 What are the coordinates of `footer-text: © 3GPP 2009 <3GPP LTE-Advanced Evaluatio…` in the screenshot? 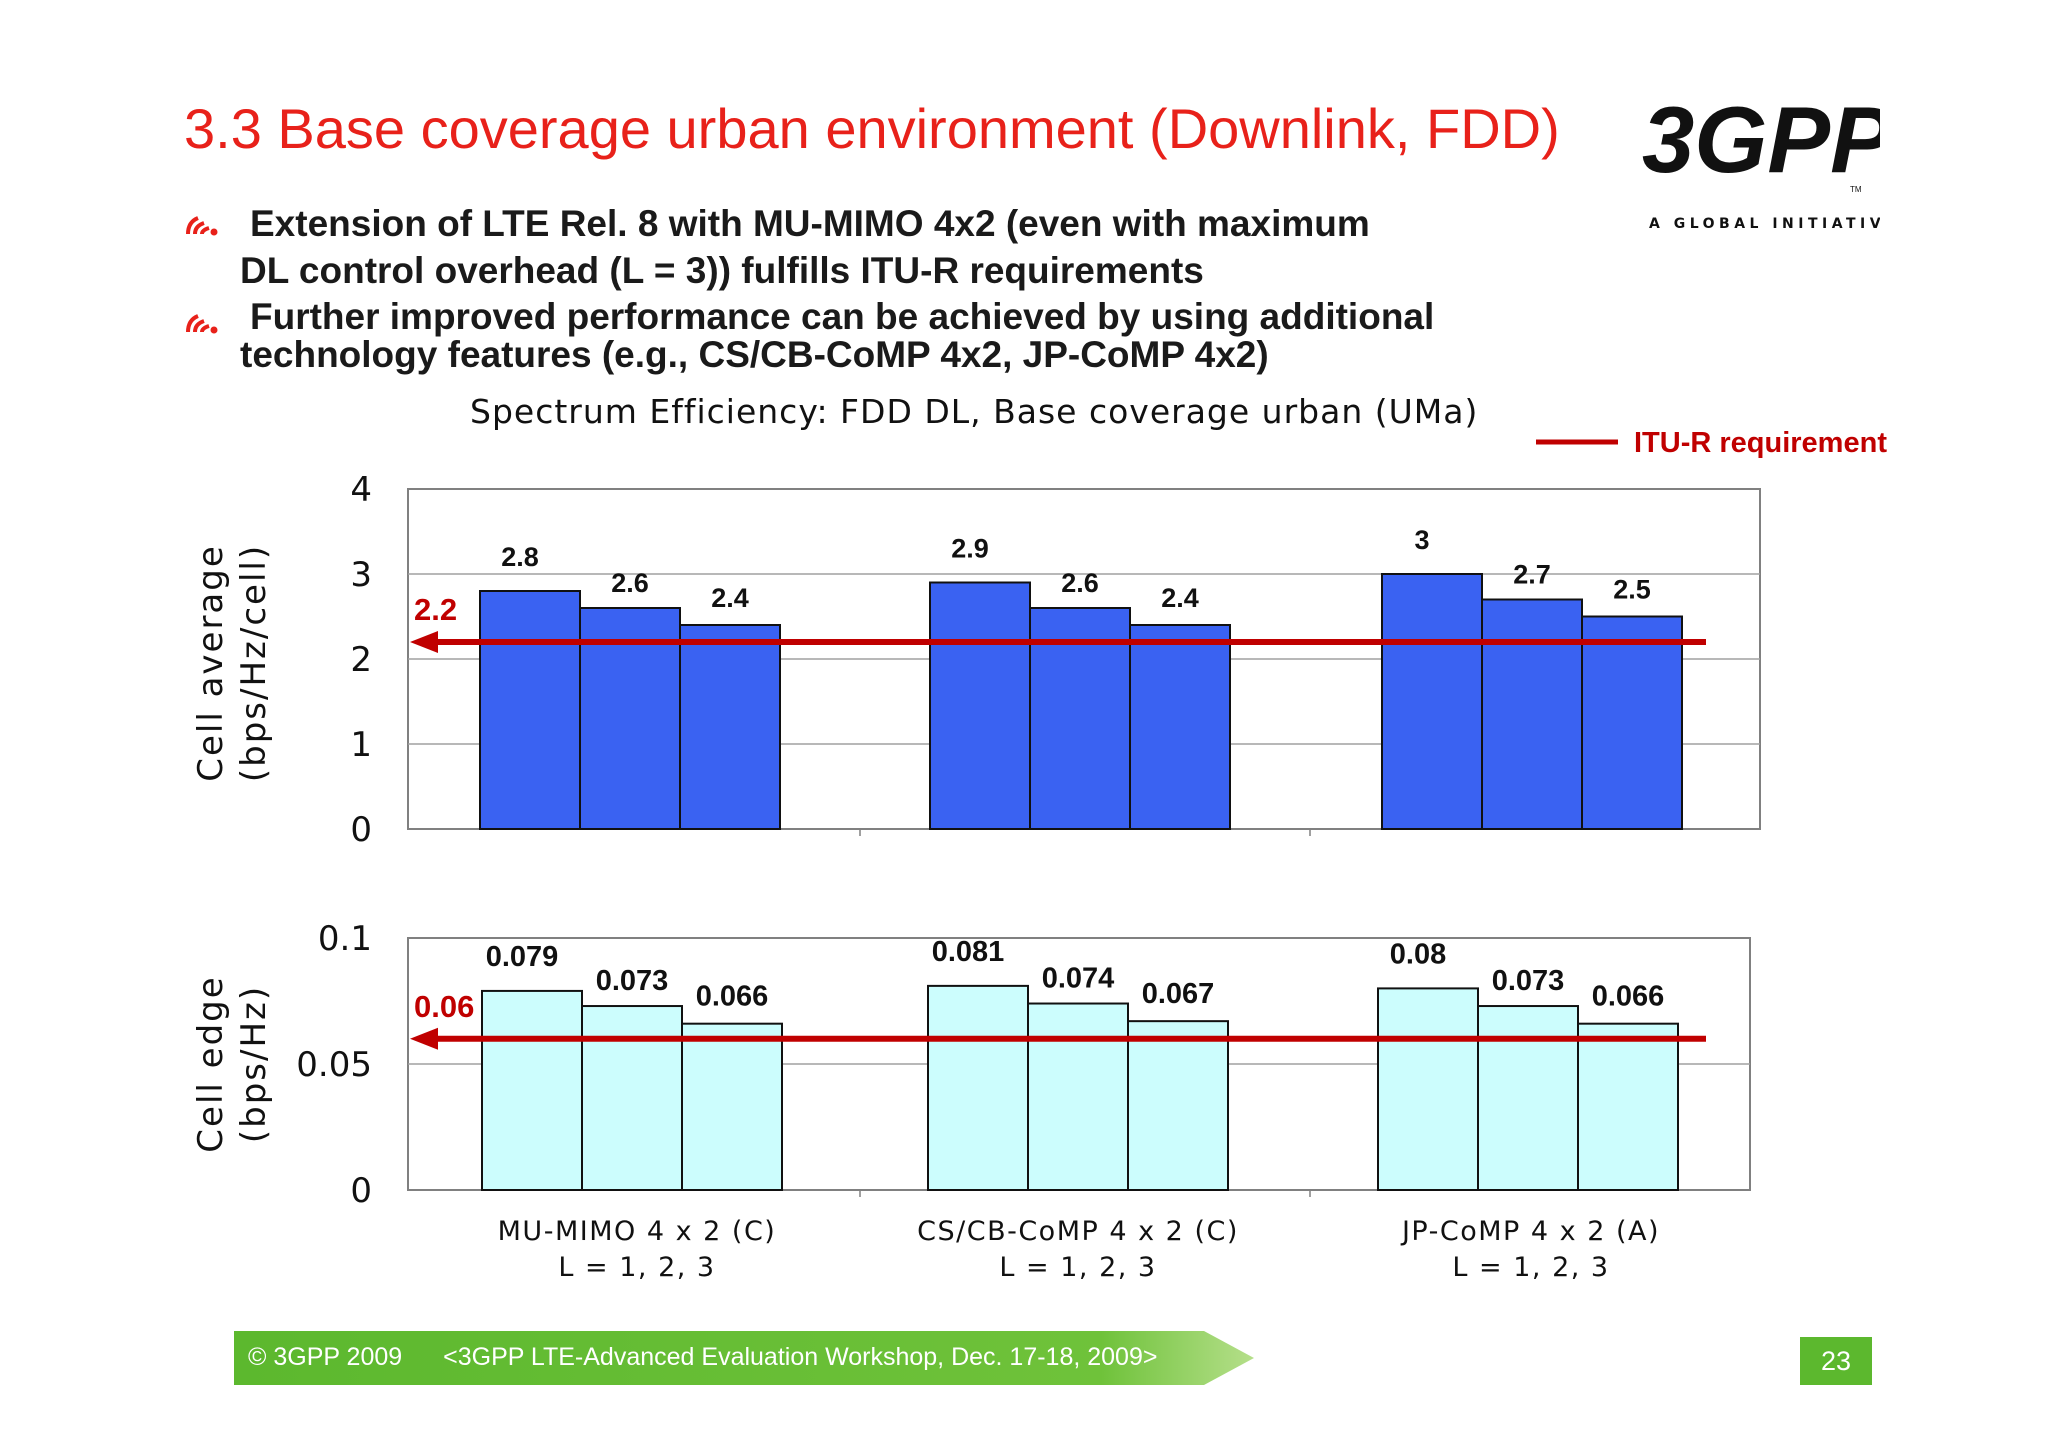 It's located at (719, 1357).